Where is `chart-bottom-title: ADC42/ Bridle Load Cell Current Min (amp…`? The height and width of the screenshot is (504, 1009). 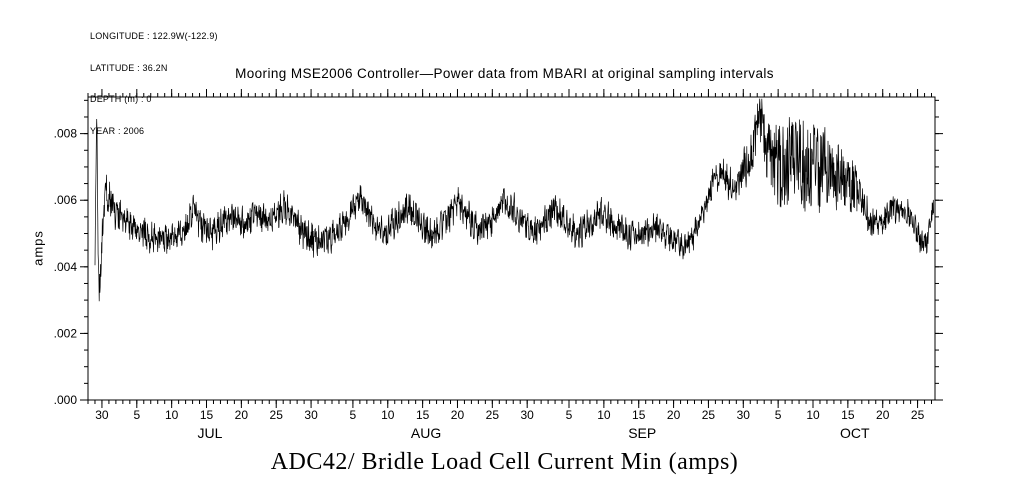
chart-bottom-title: ADC42/ Bridle Load Cell Current Min (amp… is located at coordinates (504, 462).